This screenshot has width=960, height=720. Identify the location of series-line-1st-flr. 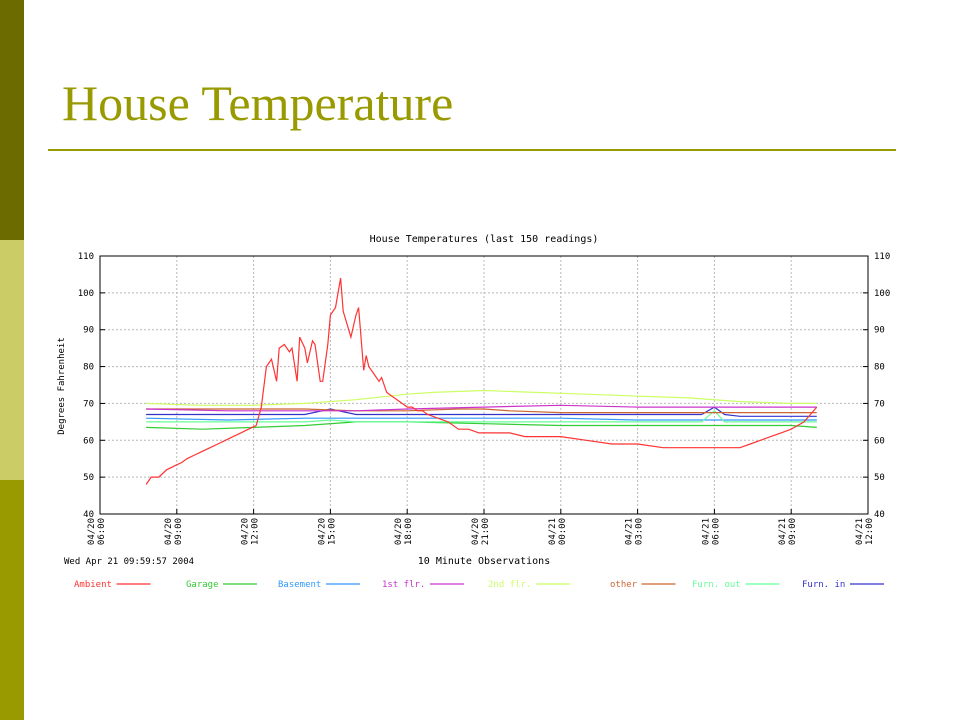
(481, 408).